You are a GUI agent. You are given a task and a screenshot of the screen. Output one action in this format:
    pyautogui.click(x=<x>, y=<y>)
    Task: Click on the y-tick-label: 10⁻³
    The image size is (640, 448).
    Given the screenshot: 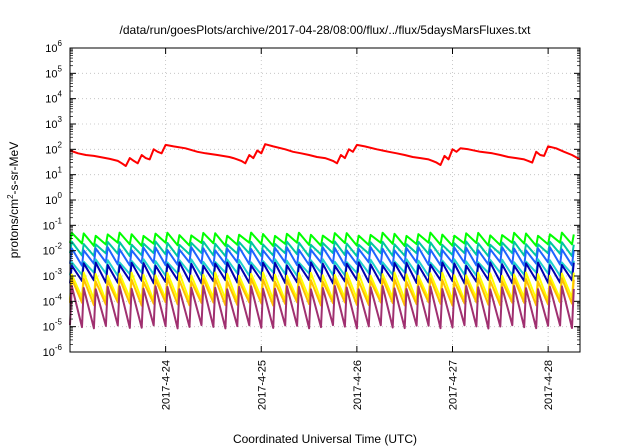 What is the action you would take?
    pyautogui.click(x=53, y=275)
    